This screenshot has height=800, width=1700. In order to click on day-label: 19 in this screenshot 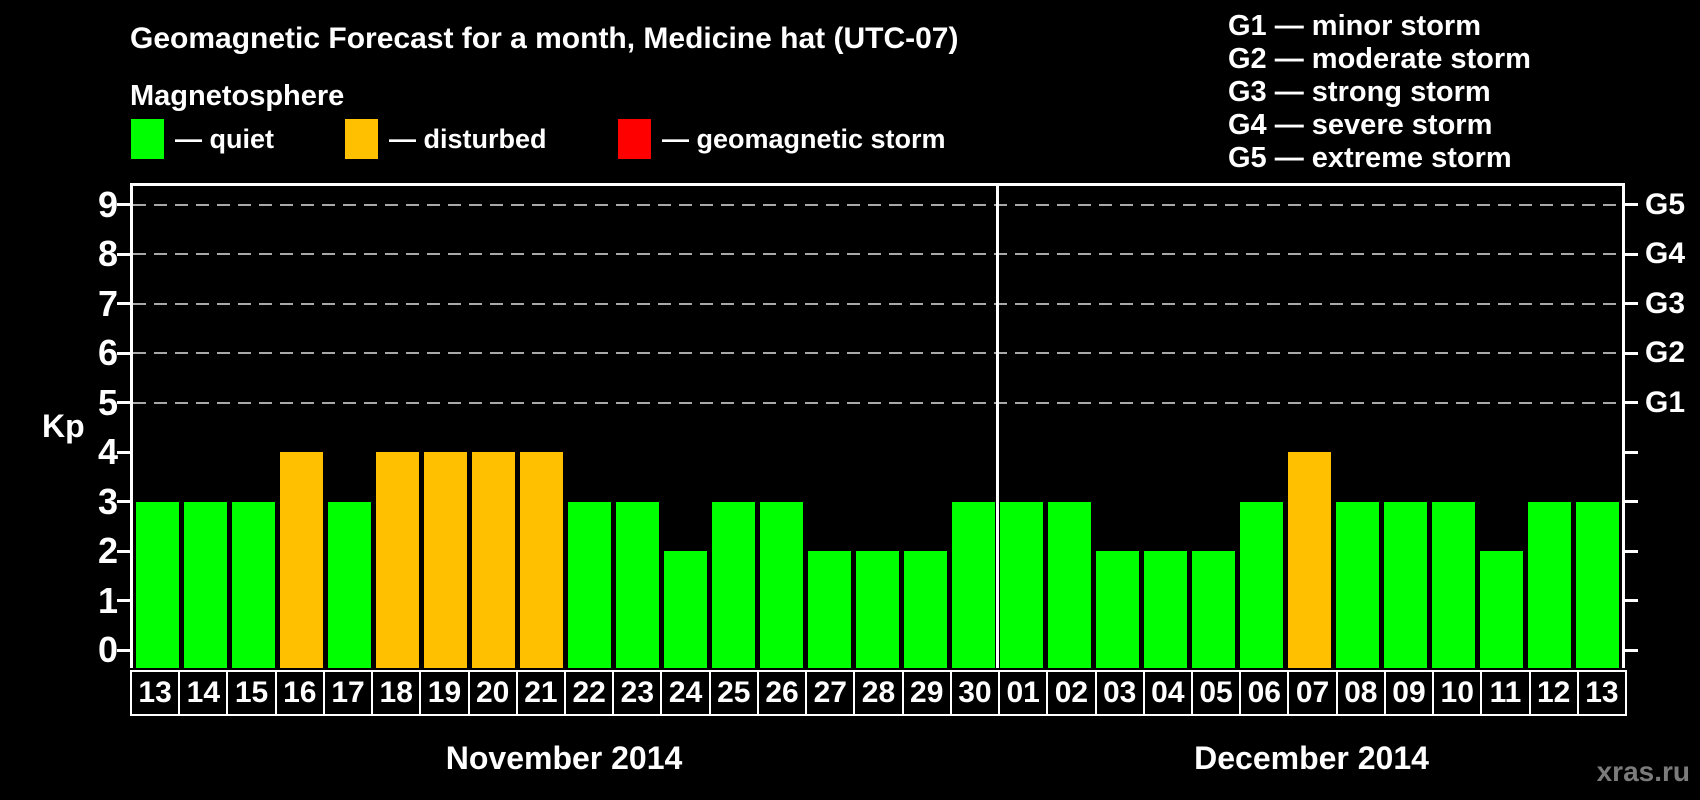, I will do `click(444, 693)`.